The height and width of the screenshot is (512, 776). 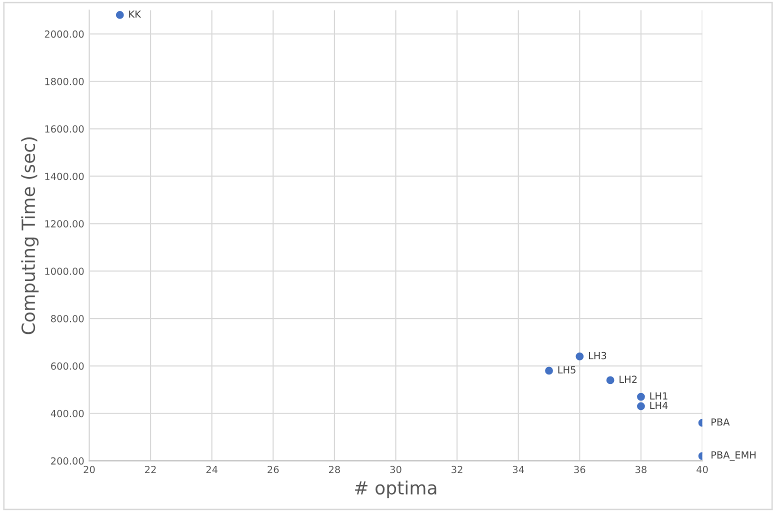 I want to click on annotation: LH4, so click(x=659, y=405).